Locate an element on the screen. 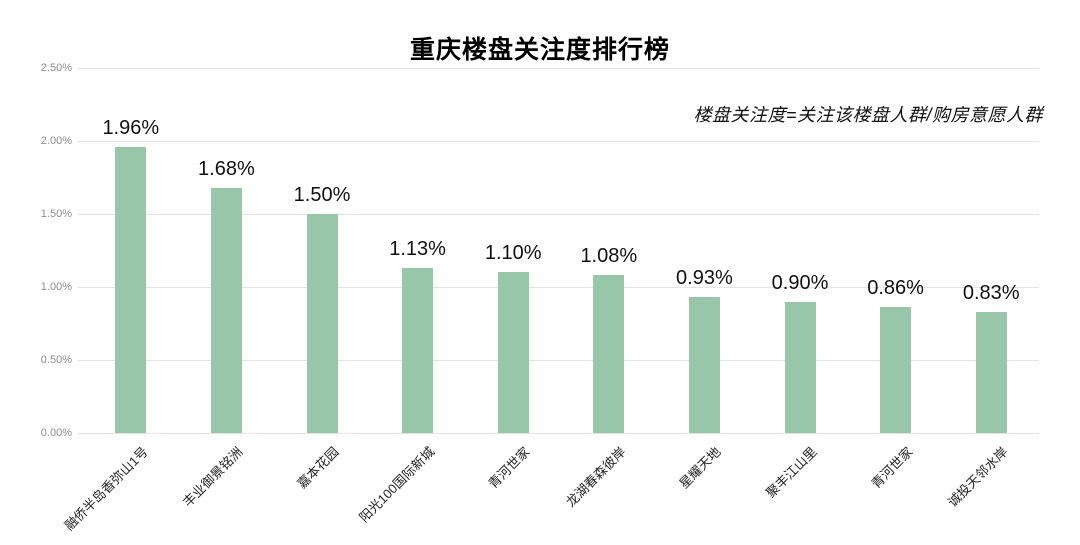  bar-value-label: 1.96% is located at coordinates (131, 128).